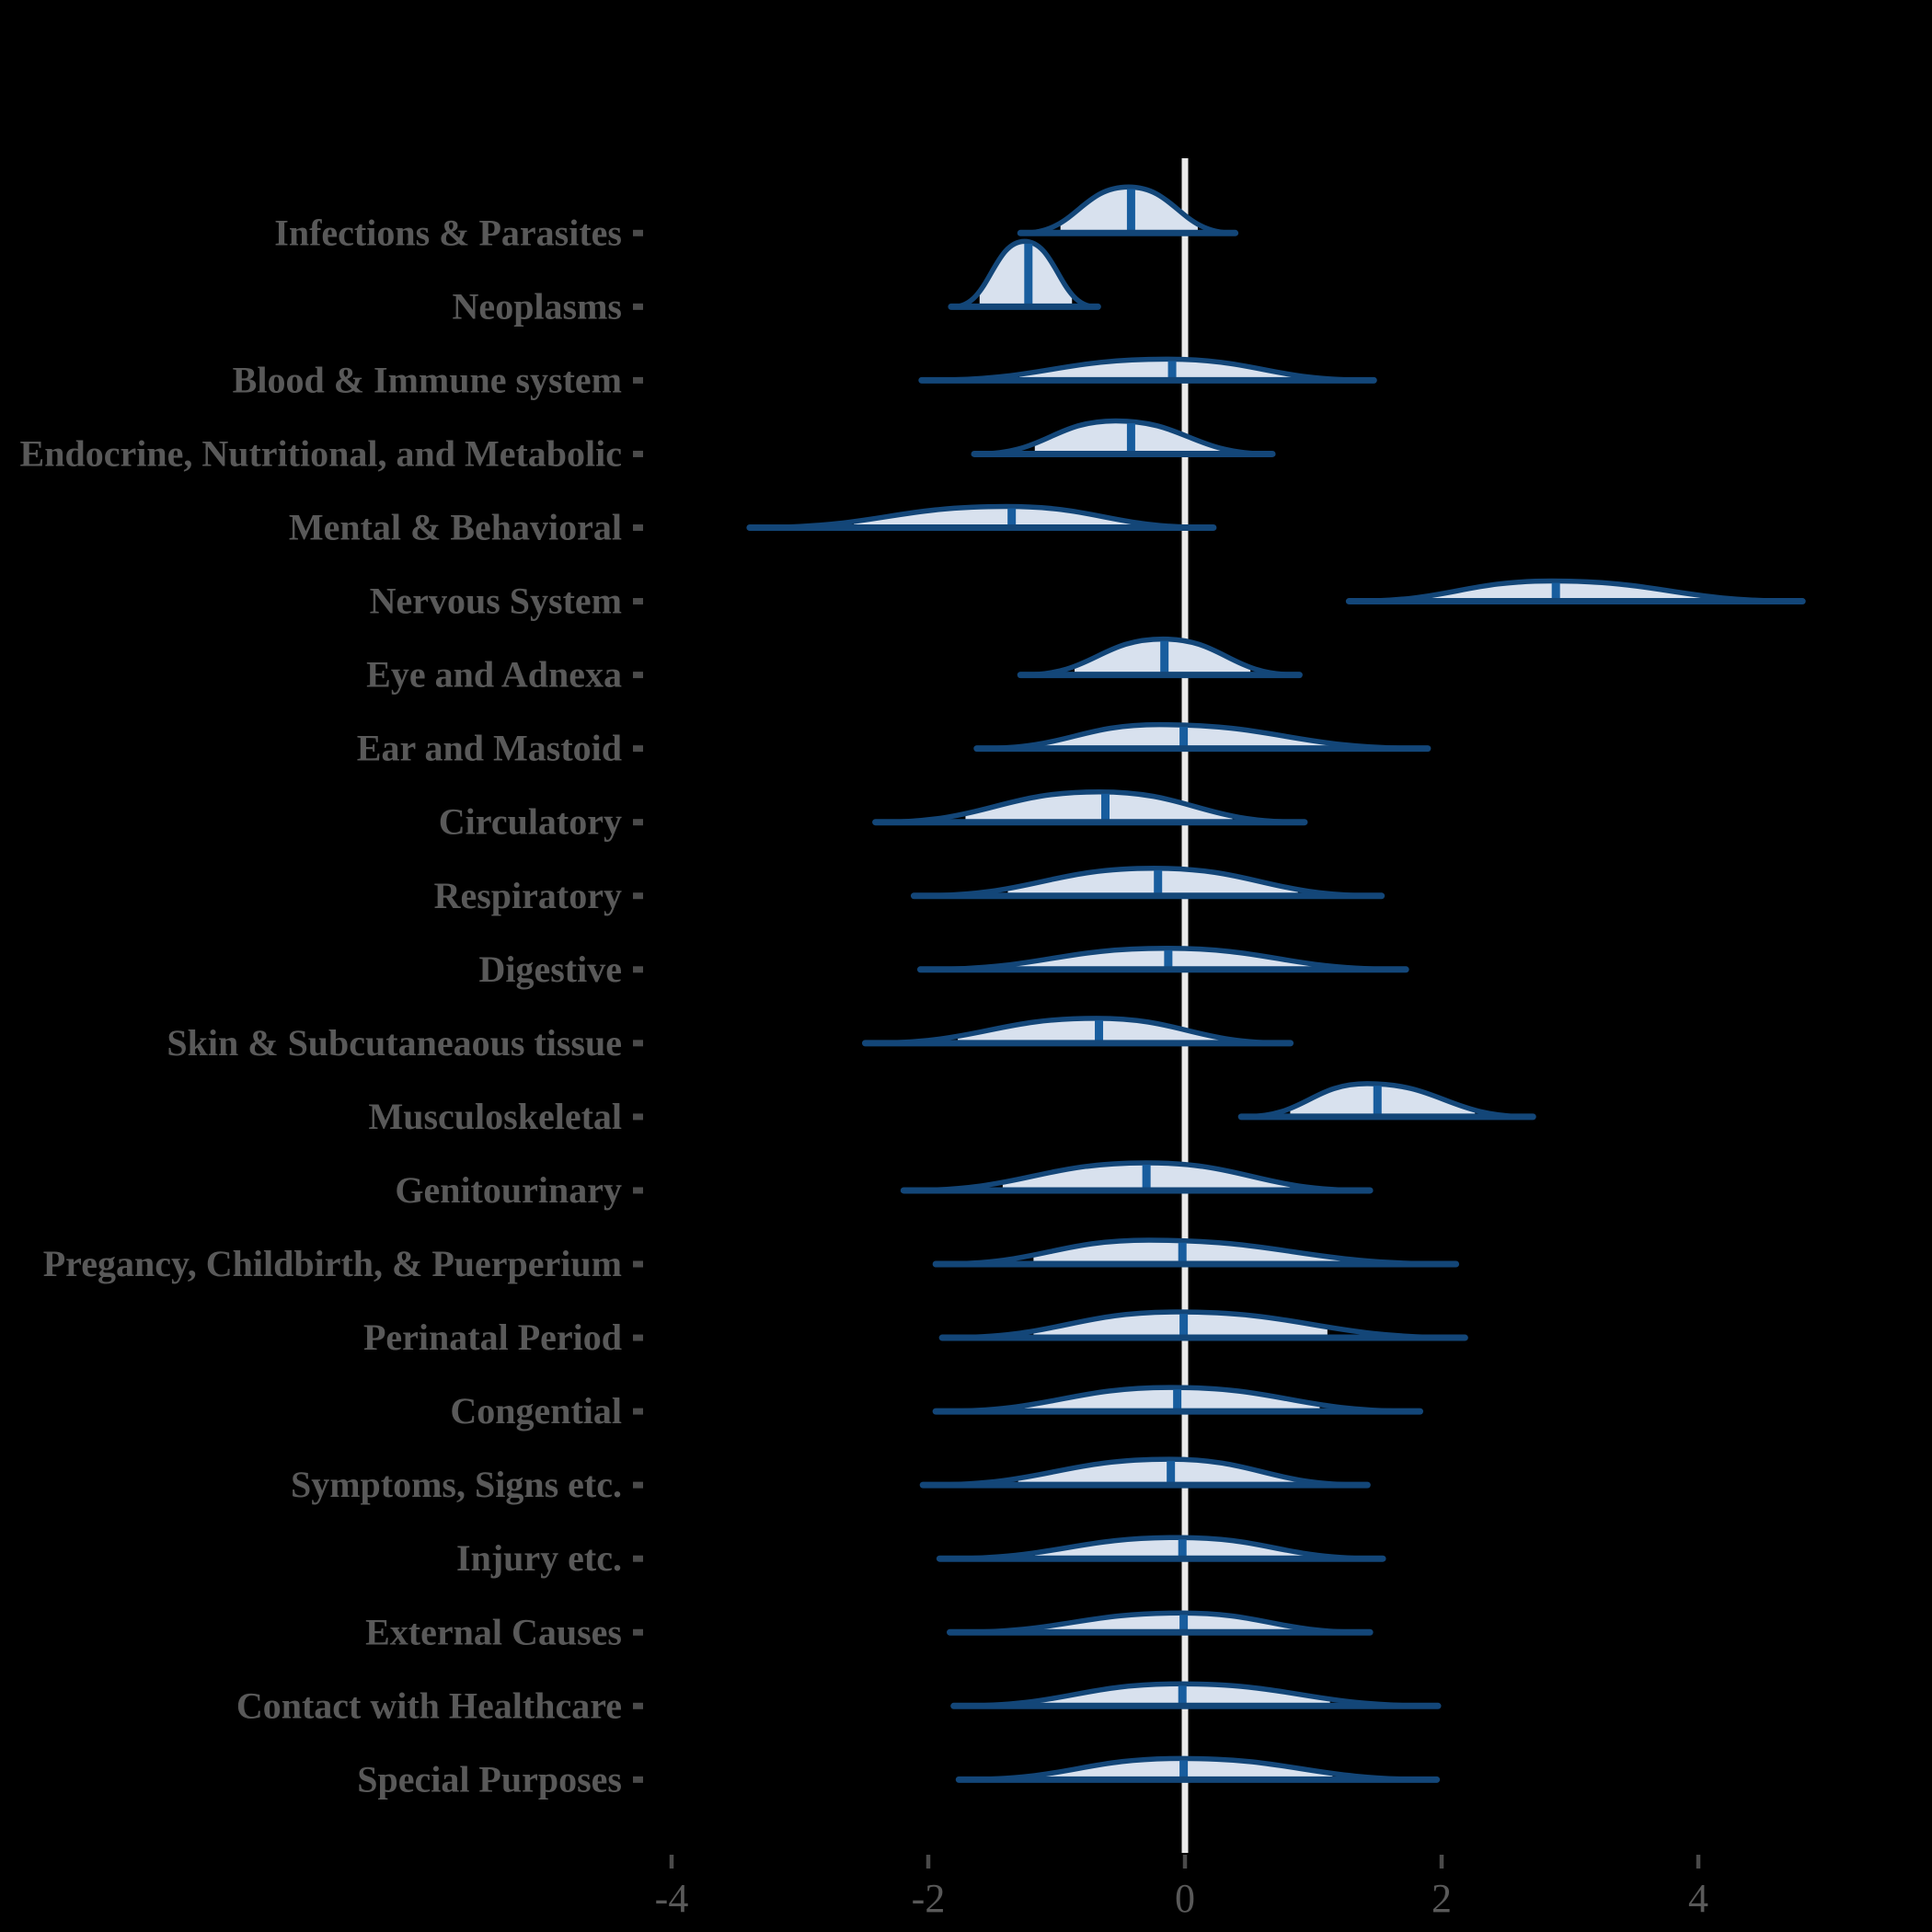  What do you see at coordinates (1698, 1898) in the screenshot?
I see `x-axis-tick-label: 4` at bounding box center [1698, 1898].